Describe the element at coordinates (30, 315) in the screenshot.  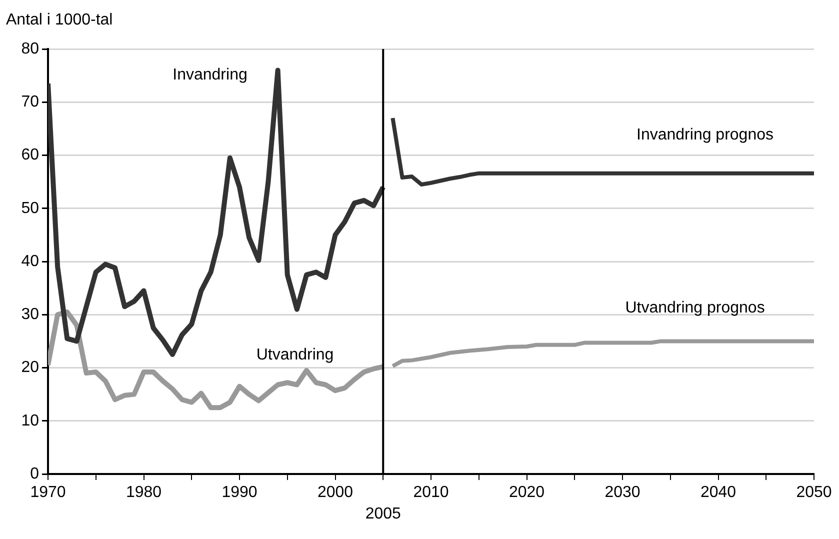
I see `y-tick-label: 30` at that location.